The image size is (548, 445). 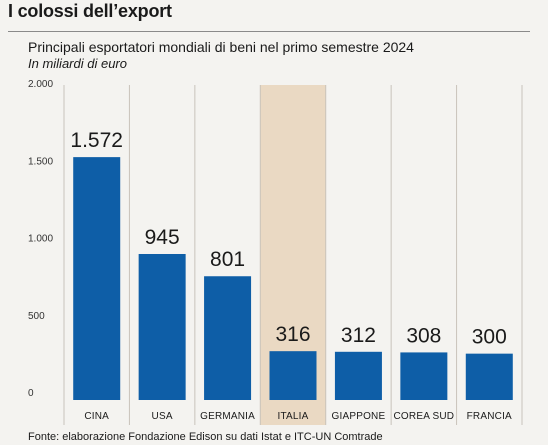 I want to click on value-label: 300, so click(x=489, y=337).